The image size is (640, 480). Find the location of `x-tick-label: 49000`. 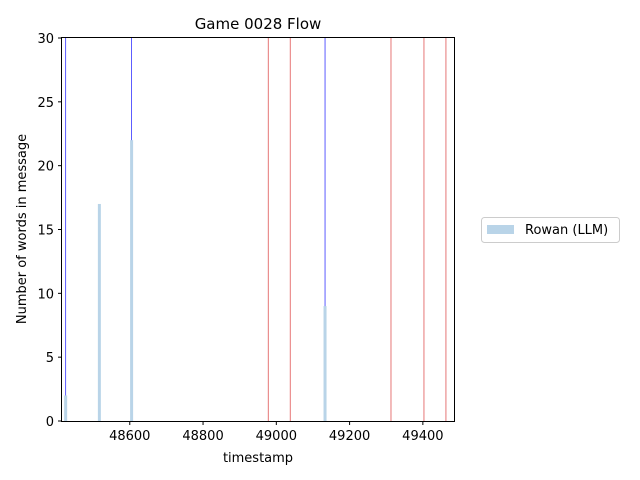

x-tick-label: 49000 is located at coordinates (276, 436).